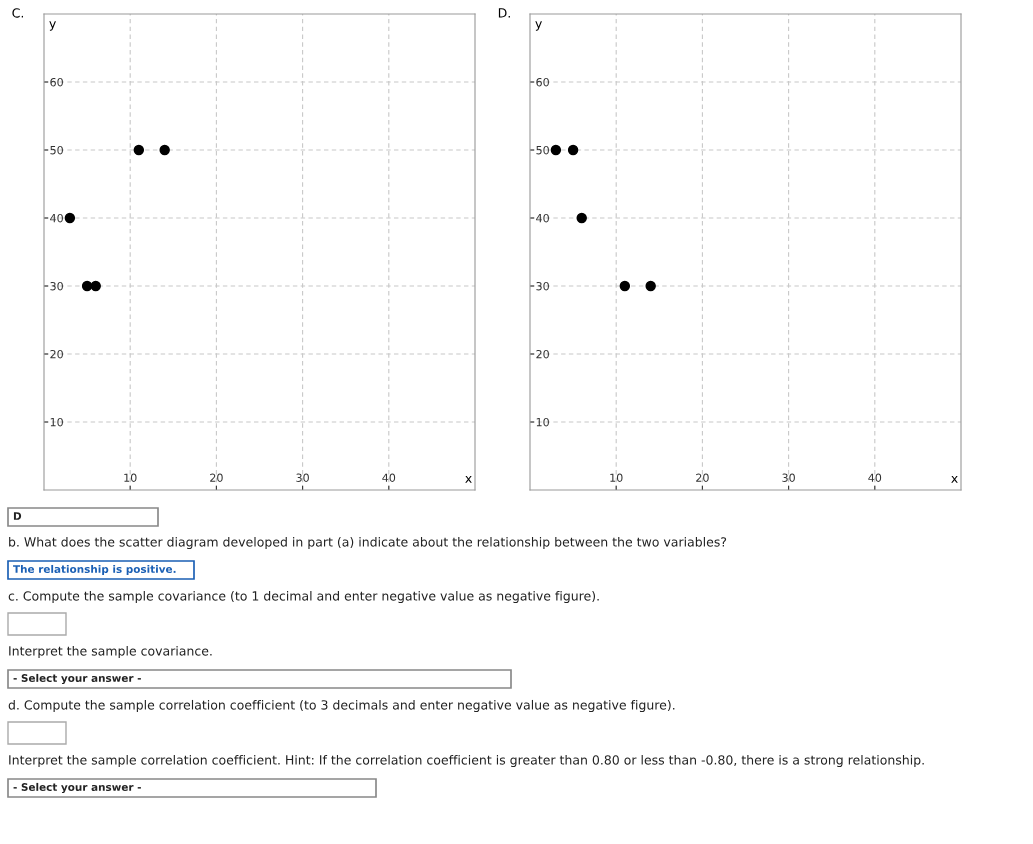 This screenshot has height=844, width=1033. What do you see at coordinates (466, 761) in the screenshot?
I see `text: Interpret the sample correlation coefficient. Hint: If the correlation coefficient is greater than 0.80 or less than -0.80, there is a strong relationship.` at bounding box center [466, 761].